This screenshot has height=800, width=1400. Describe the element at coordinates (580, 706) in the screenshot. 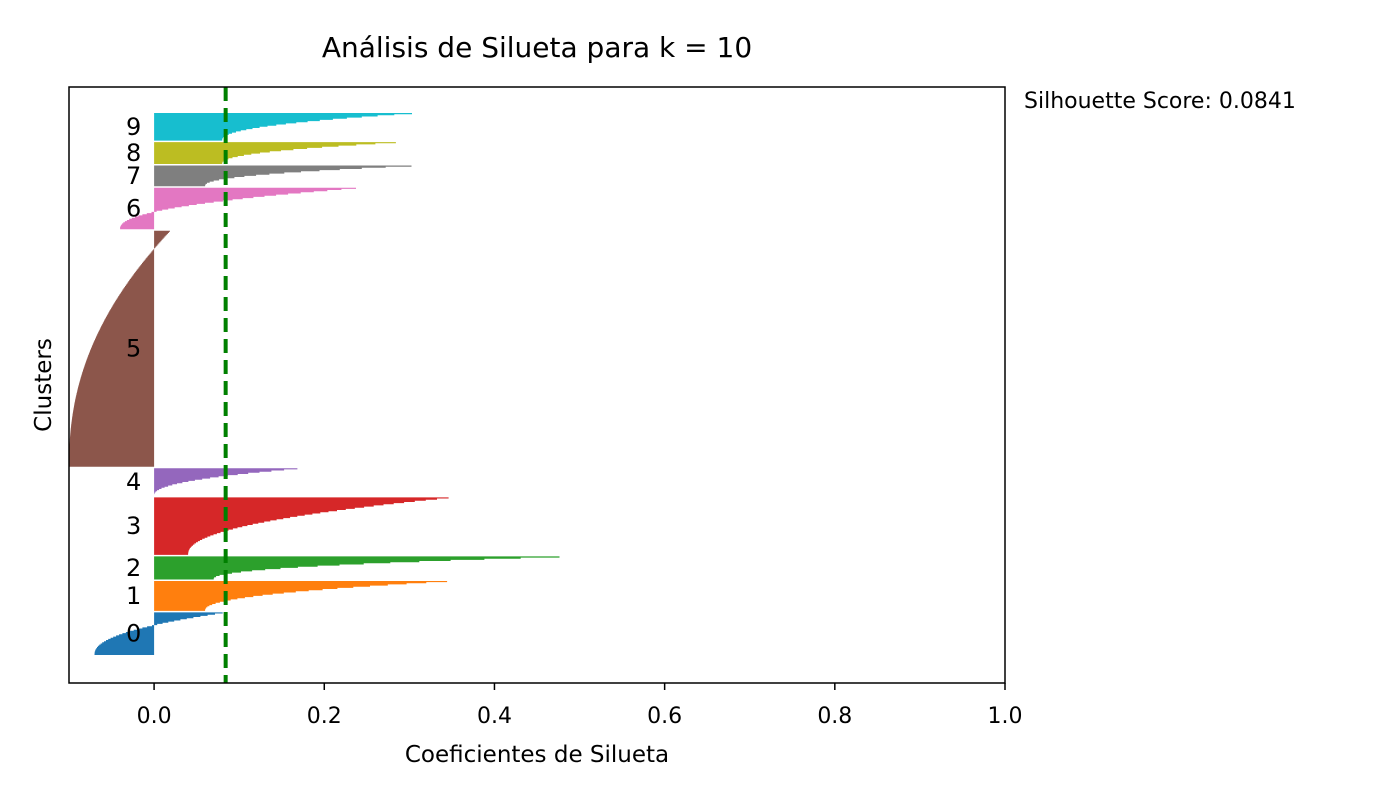

I see `x-axis-ticks: 0.0 0.2 0.4 0.6 0.8 1.0` at that location.